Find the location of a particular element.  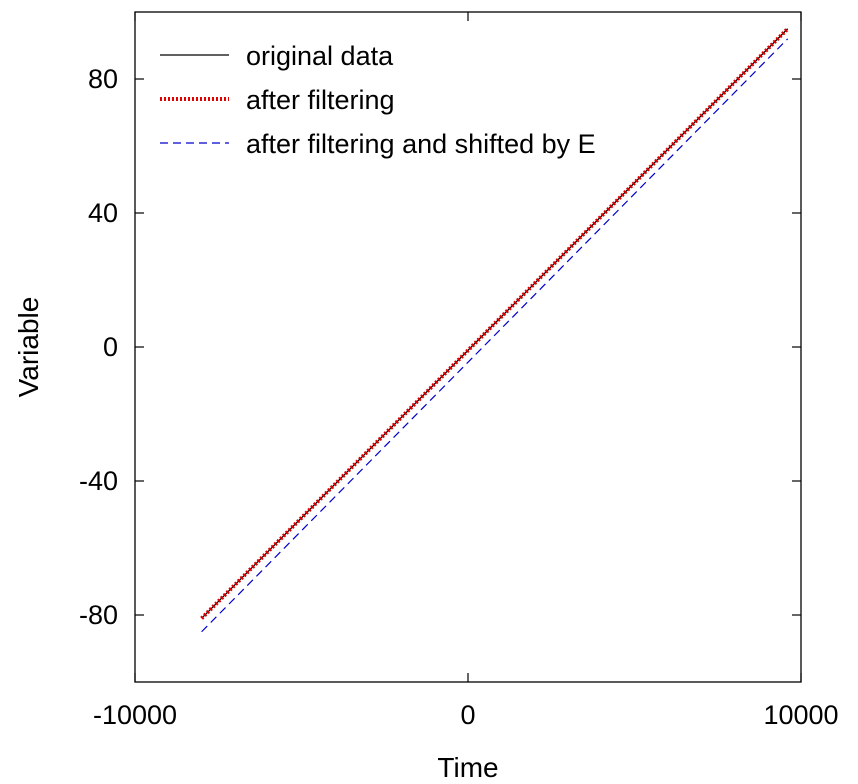

y-tick-label: 0 is located at coordinates (110, 347).